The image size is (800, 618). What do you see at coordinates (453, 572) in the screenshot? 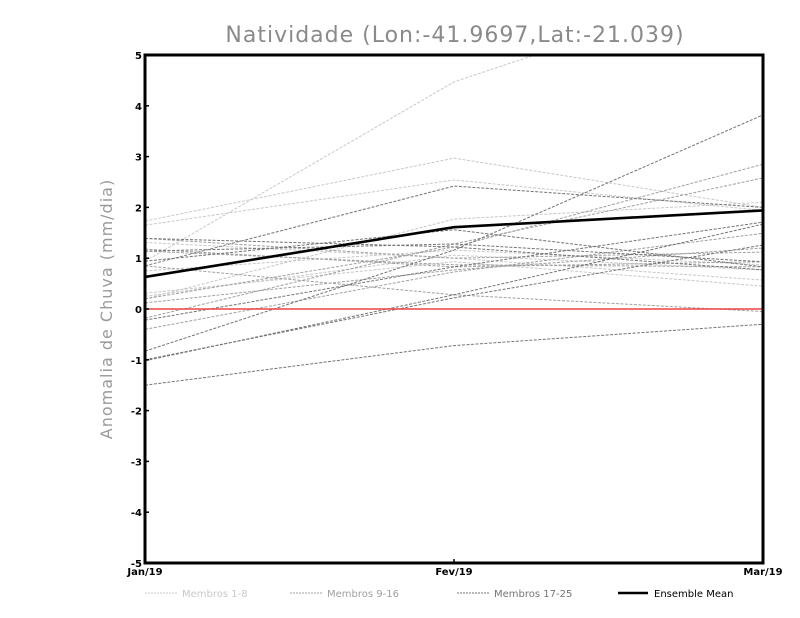
I see `x-tick-label: Fev/19` at bounding box center [453, 572].